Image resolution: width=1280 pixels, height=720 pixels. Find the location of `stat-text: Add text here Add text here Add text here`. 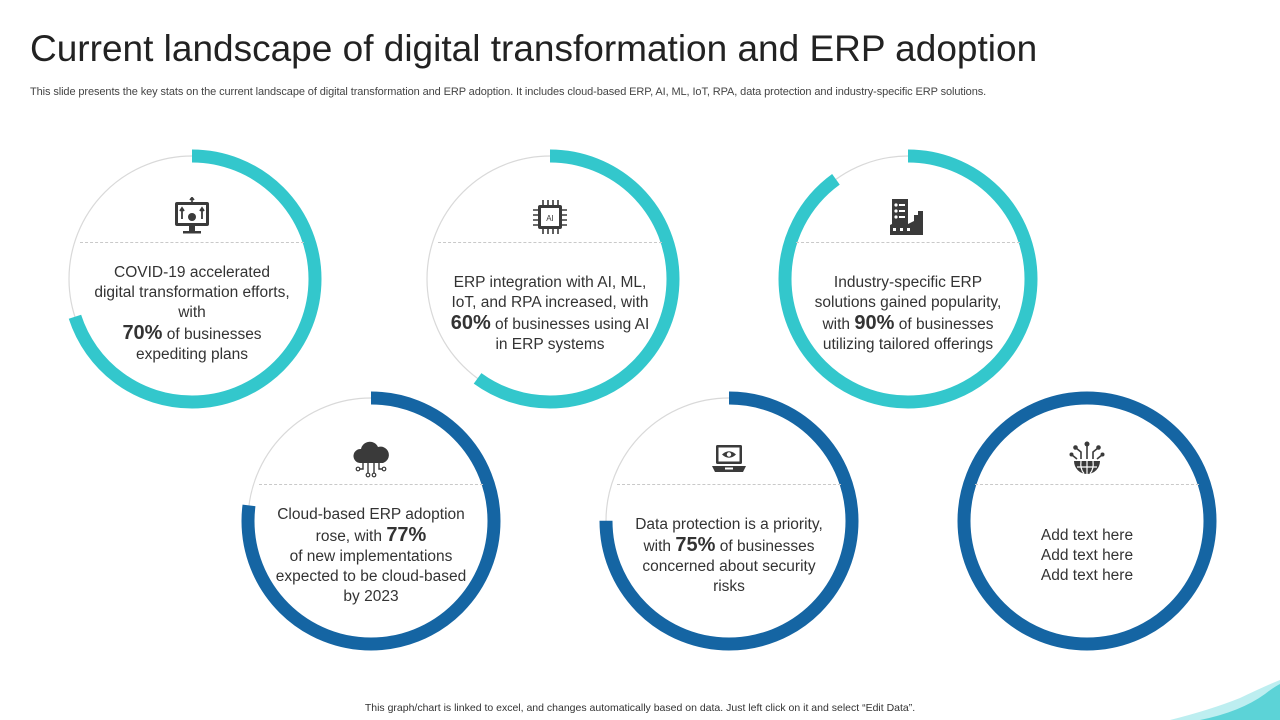

stat-text: Add text here Add text here Add text here is located at coordinates (1087, 556).